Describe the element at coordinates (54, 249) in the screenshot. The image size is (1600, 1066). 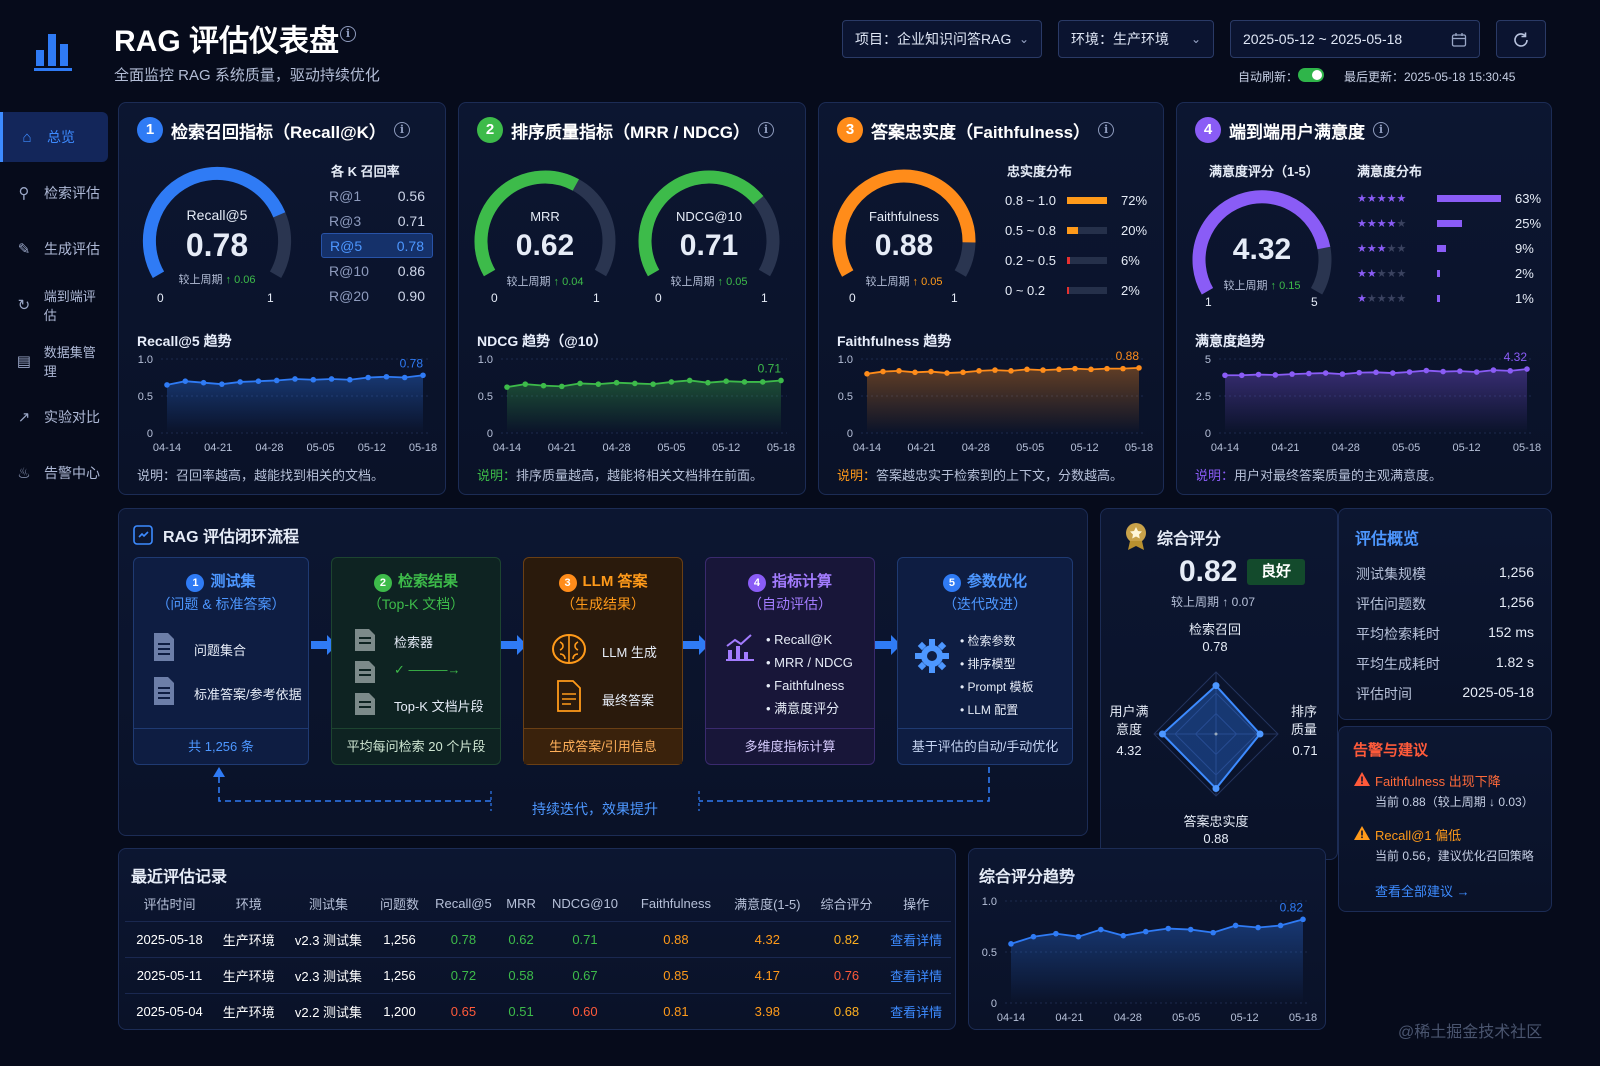
I see `sidebar-item-generation-eval: ✎ 生成评估` at that location.